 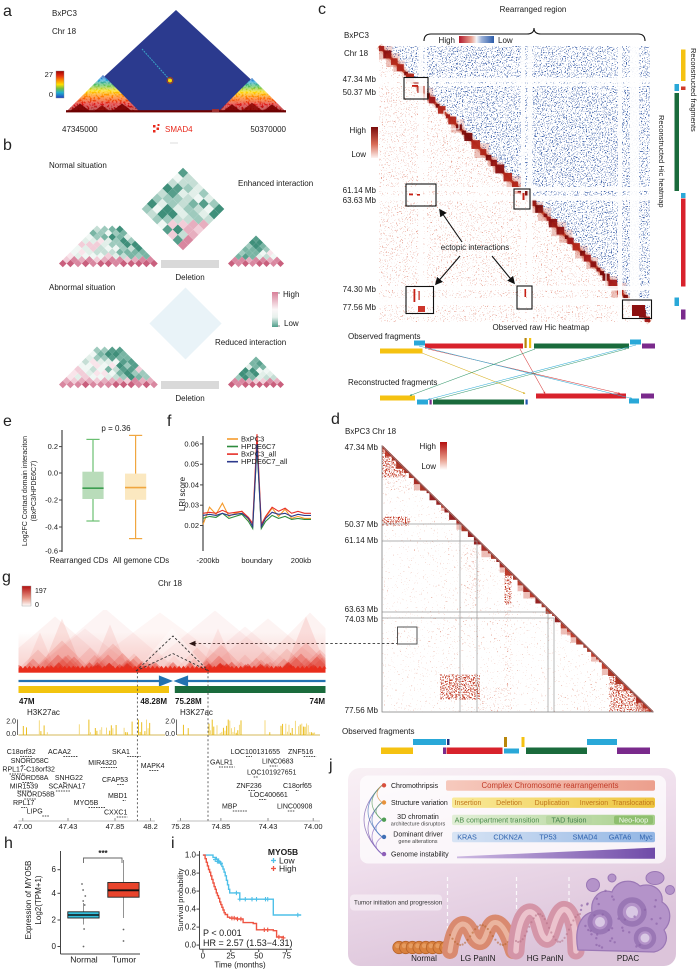 I want to click on svg-text: g, so click(x=6, y=577).